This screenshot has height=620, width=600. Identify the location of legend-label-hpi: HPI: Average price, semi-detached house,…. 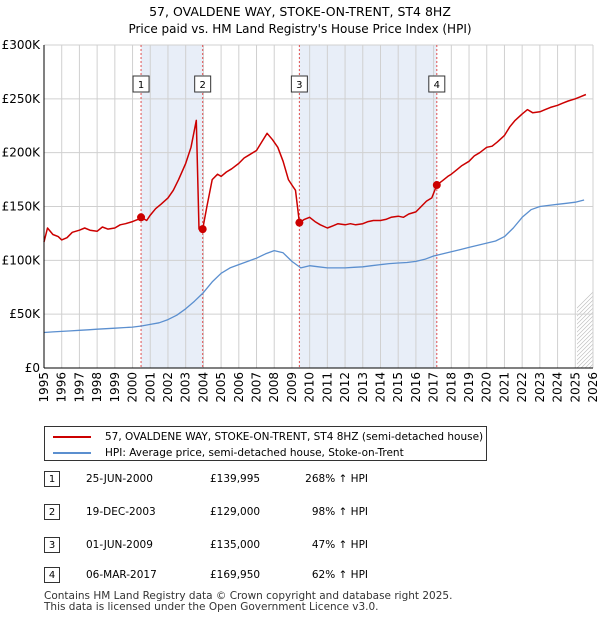
(254, 453).